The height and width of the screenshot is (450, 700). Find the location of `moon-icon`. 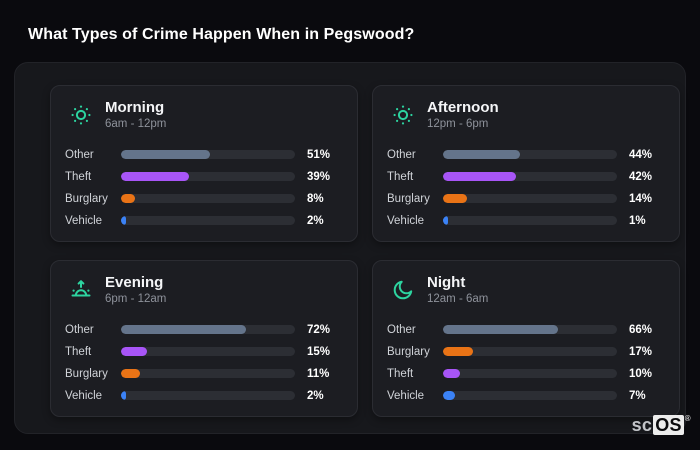

moon-icon is located at coordinates (403, 290).